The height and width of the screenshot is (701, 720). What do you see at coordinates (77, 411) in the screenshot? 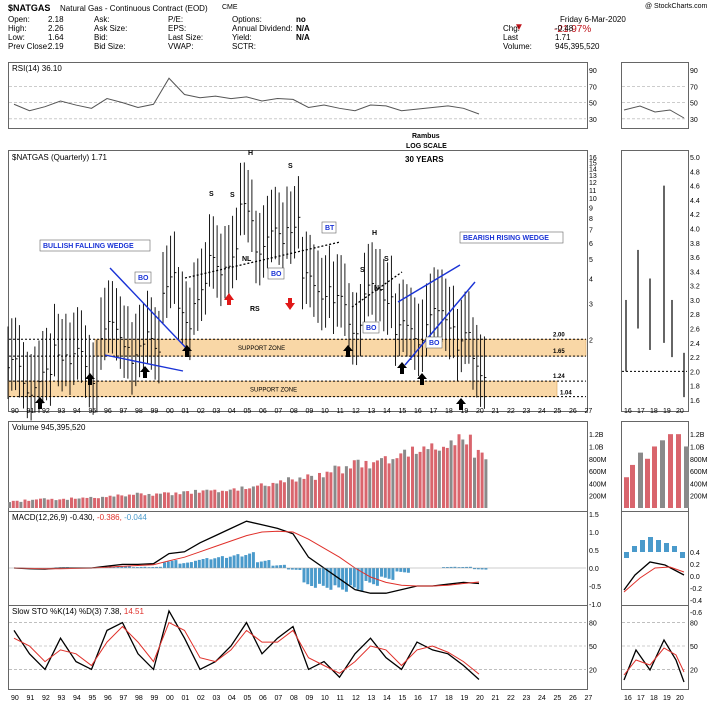
I see `x-tick-price: 94` at bounding box center [77, 411].